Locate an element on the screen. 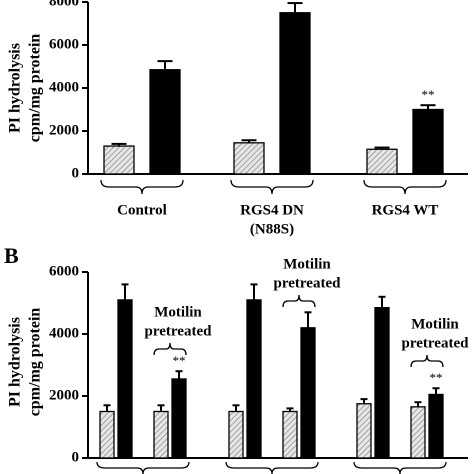 The image size is (474, 474). category-label: RGS4 WT is located at coordinates (405, 210).